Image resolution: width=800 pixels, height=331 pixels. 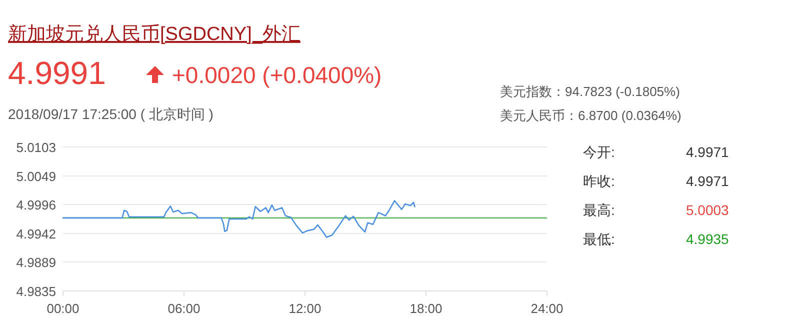 I want to click on x-tick-label: 24:00, so click(x=547, y=308).